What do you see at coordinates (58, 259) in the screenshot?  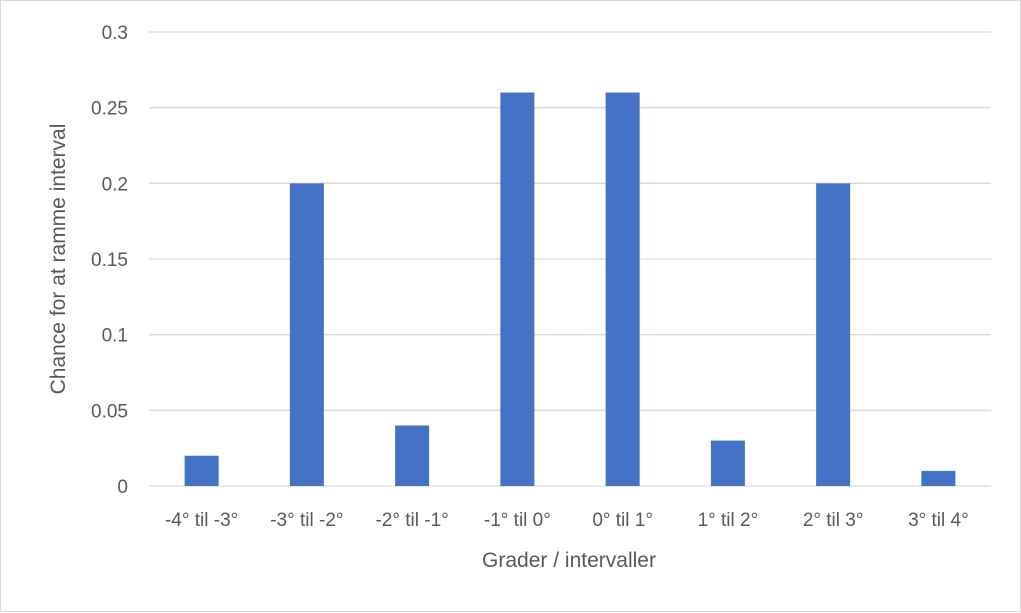 I see `y-axis-title: Chance for at ramme interval` at bounding box center [58, 259].